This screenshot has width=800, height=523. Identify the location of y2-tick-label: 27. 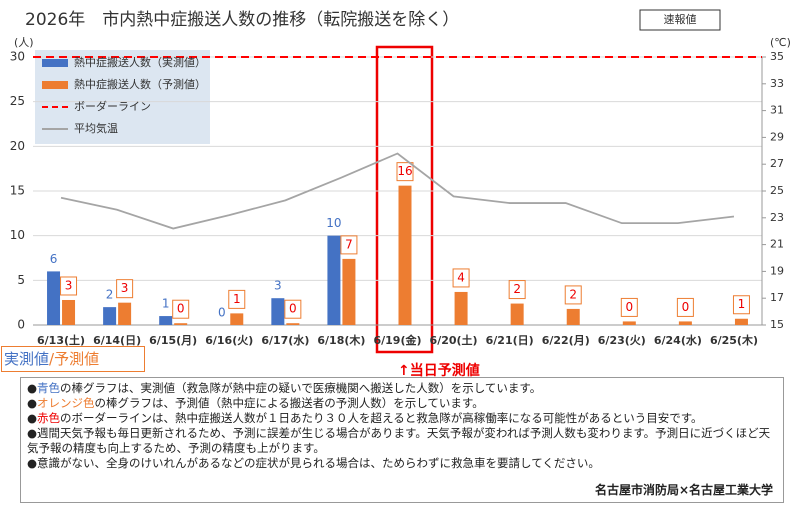
(777, 163).